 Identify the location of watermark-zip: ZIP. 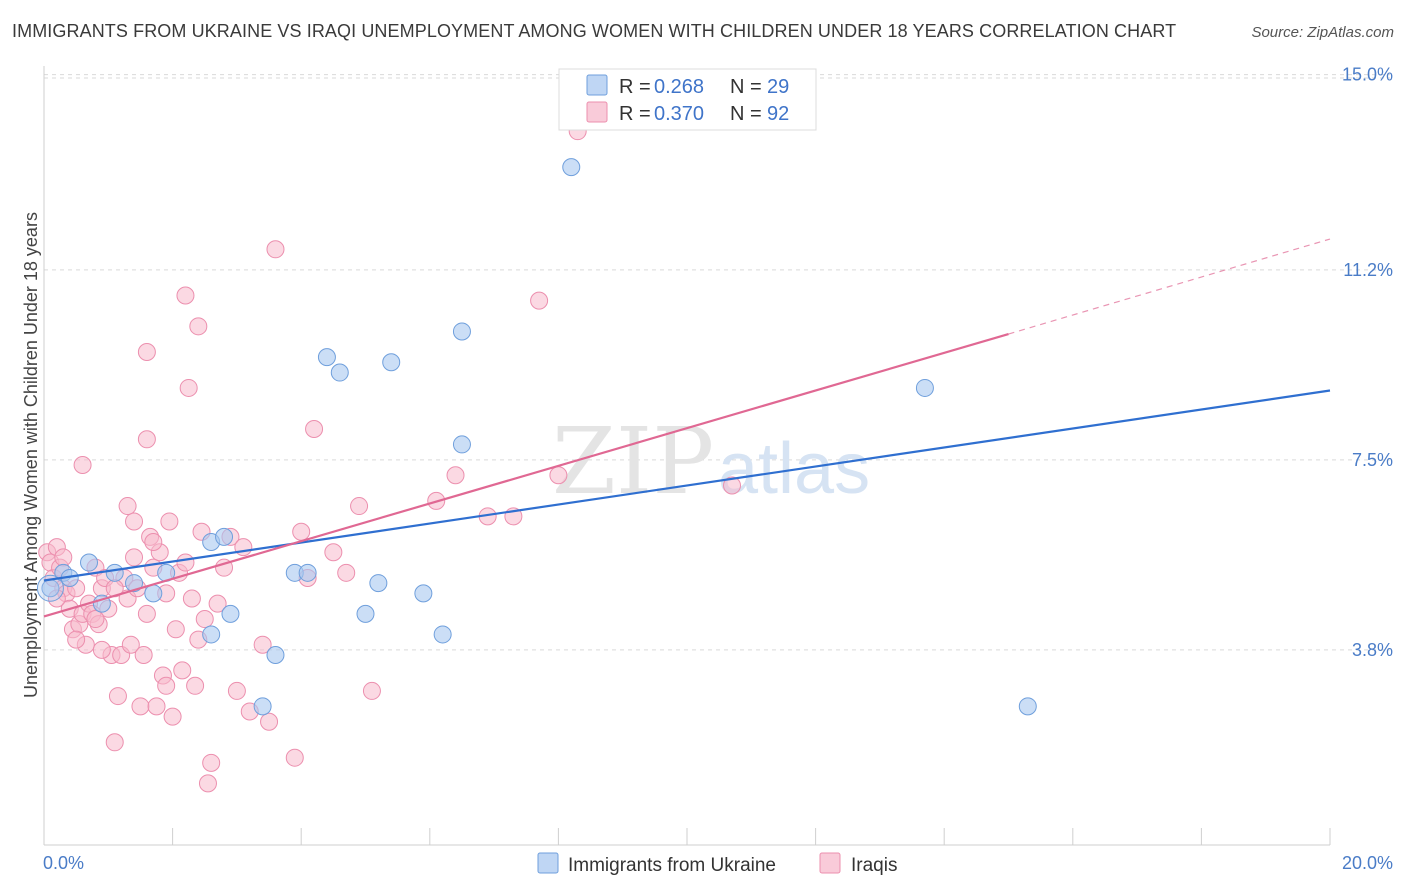
(633, 461).